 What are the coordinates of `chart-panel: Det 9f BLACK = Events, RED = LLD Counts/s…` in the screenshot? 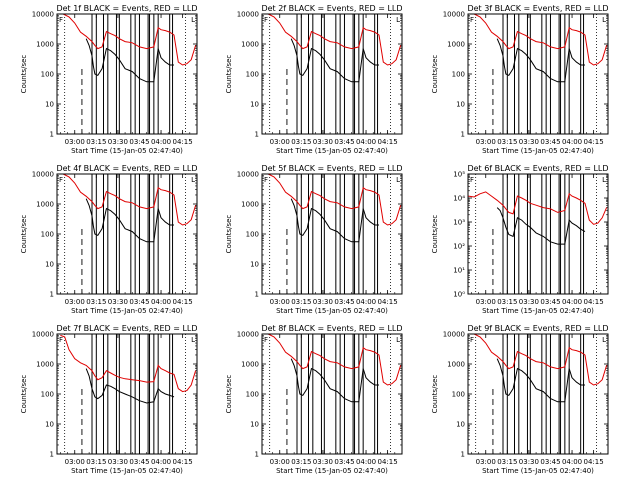 It's located at (520, 399).